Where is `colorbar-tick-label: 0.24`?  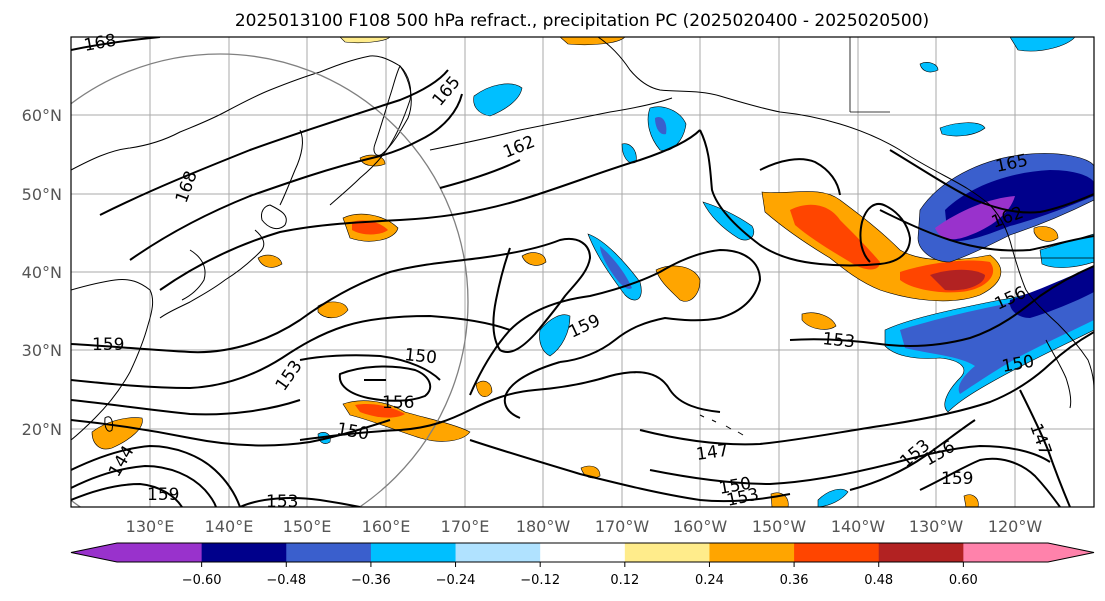 colorbar-tick-label: 0.24 is located at coordinates (709, 580).